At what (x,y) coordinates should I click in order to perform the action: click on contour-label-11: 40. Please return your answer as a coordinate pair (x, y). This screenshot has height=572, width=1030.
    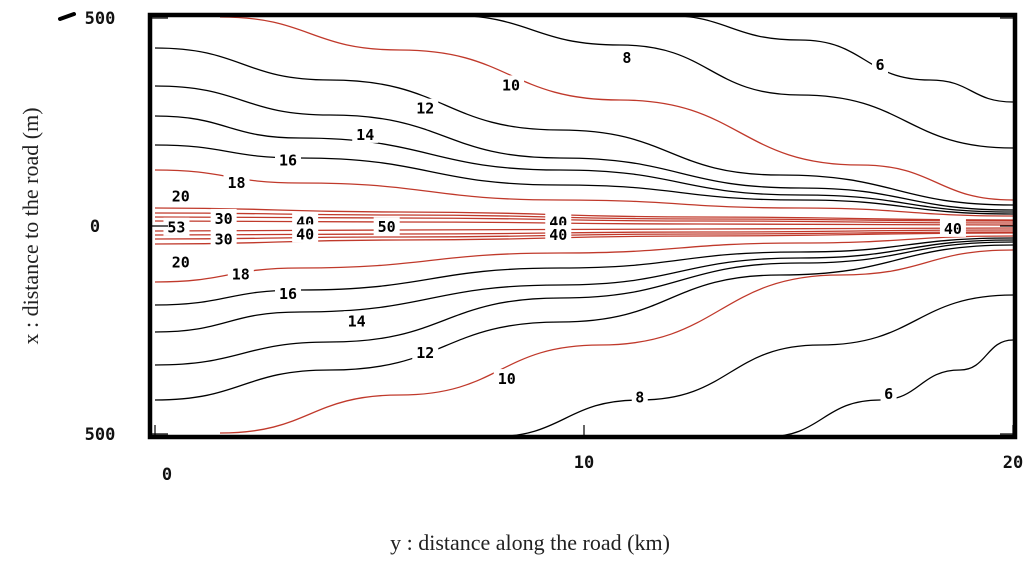
    Looking at the image, I should click on (953, 229).